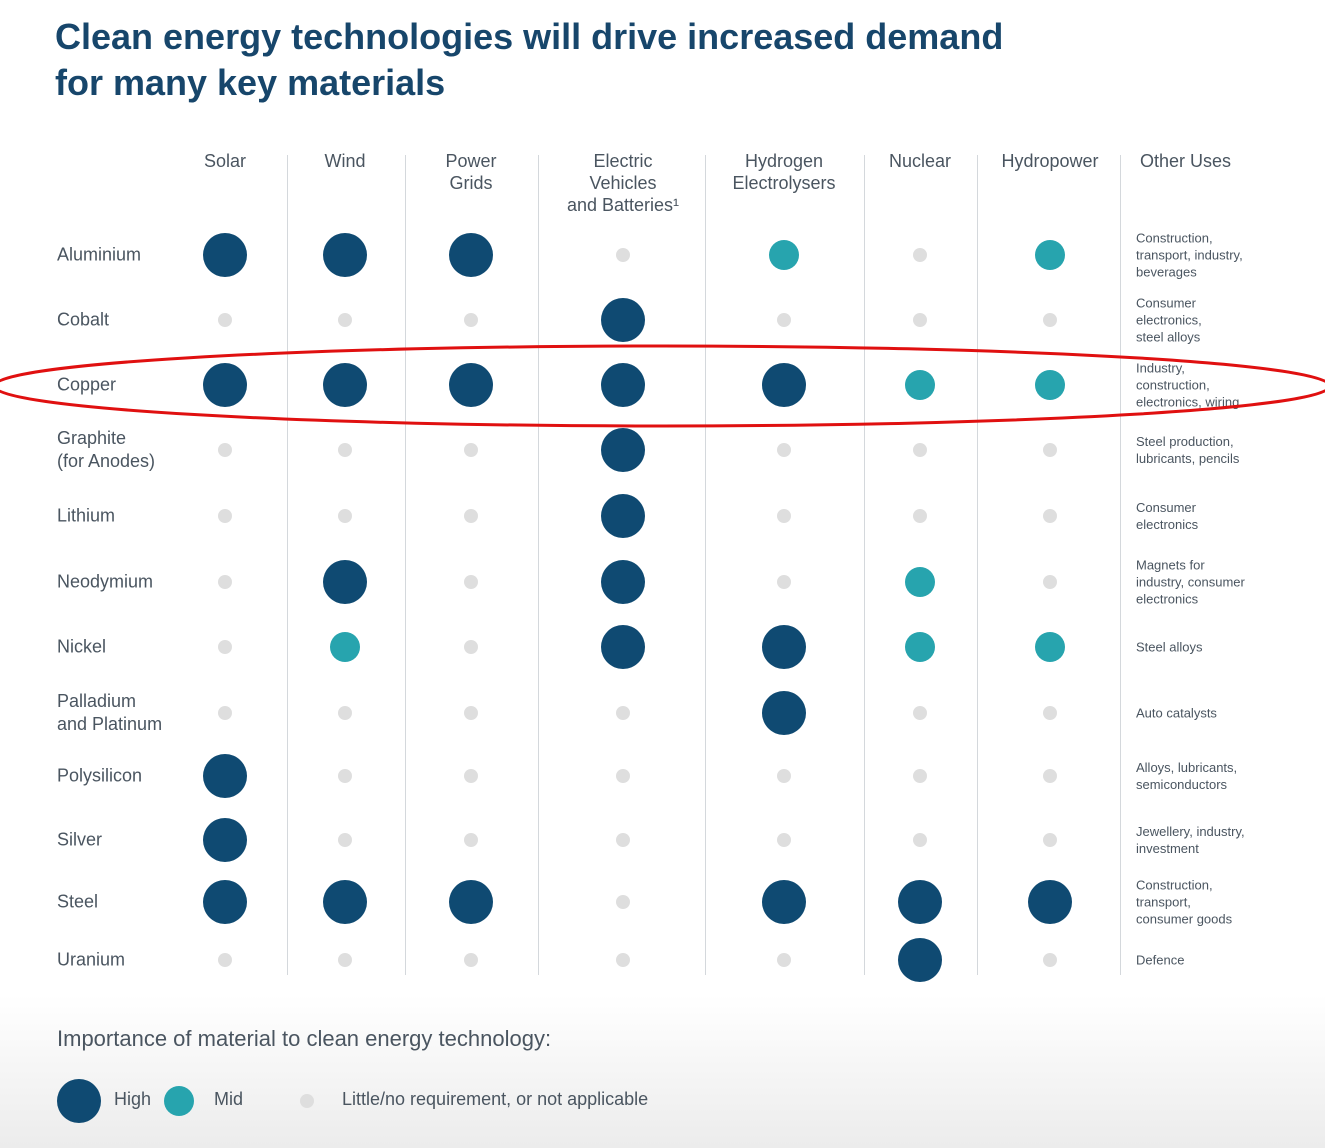 The image size is (1325, 1148). I want to click on column-header: Wind, so click(345, 161).